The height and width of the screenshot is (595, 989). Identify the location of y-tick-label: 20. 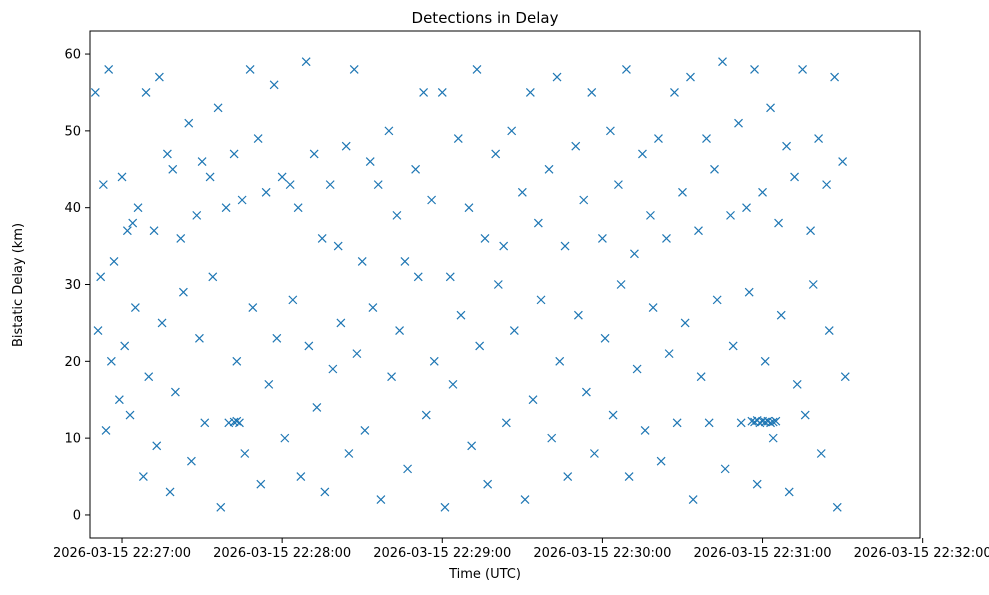
(72, 362).